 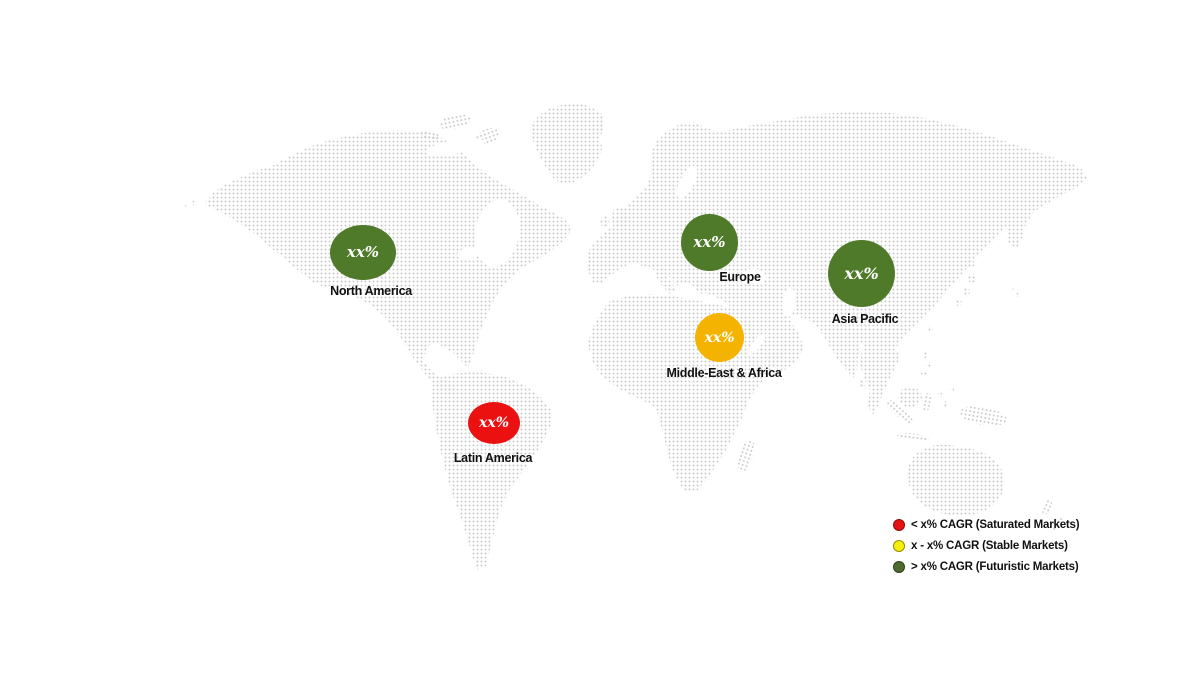 What do you see at coordinates (956, 480) in the screenshot?
I see `continent-australia` at bounding box center [956, 480].